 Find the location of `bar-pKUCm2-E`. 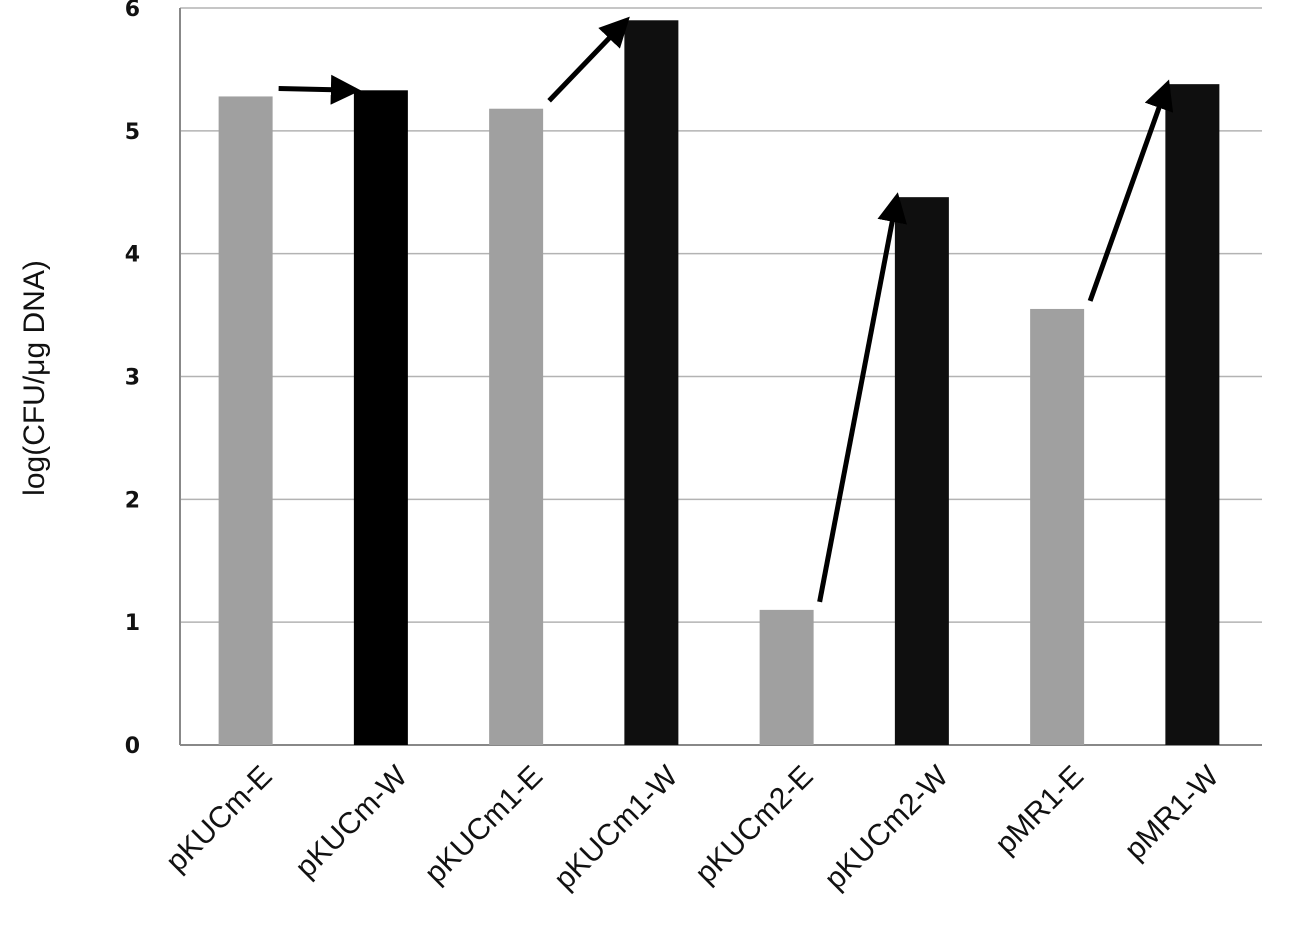

bar-pKUCm2-E is located at coordinates (786, 677).